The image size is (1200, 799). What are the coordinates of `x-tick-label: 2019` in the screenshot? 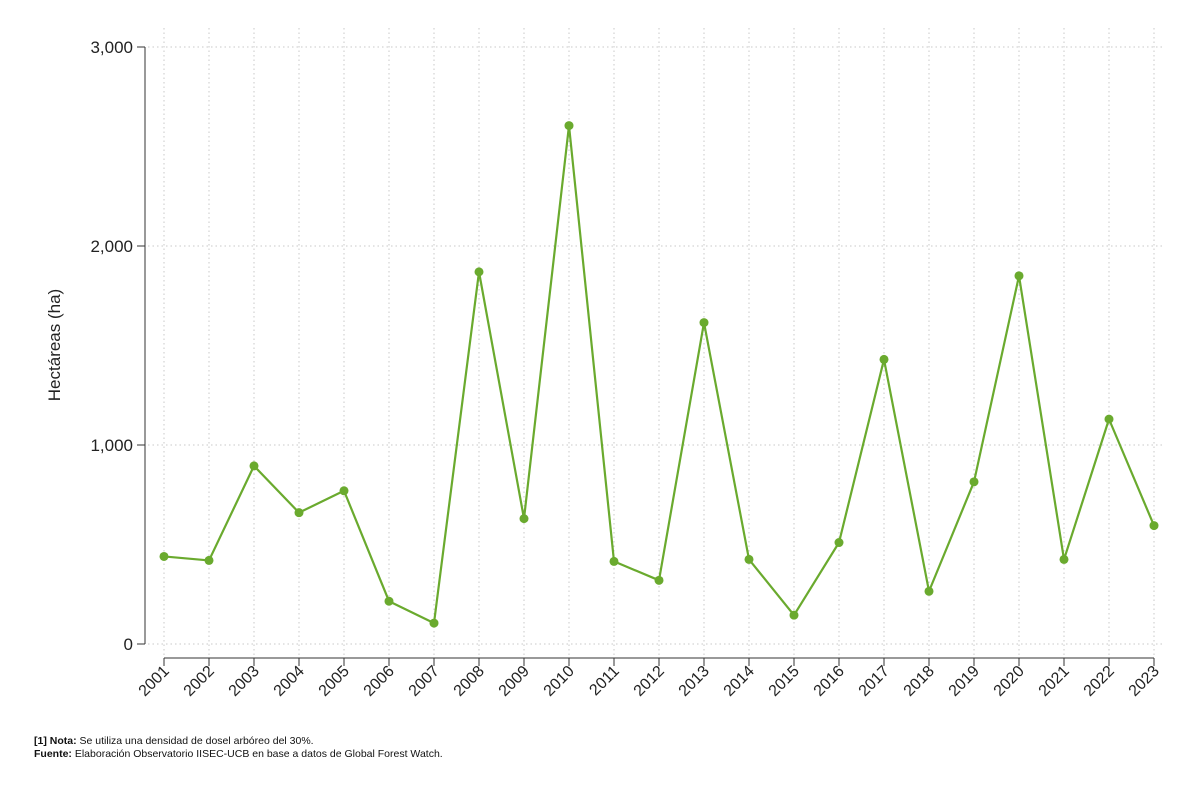 It's located at (964, 681).